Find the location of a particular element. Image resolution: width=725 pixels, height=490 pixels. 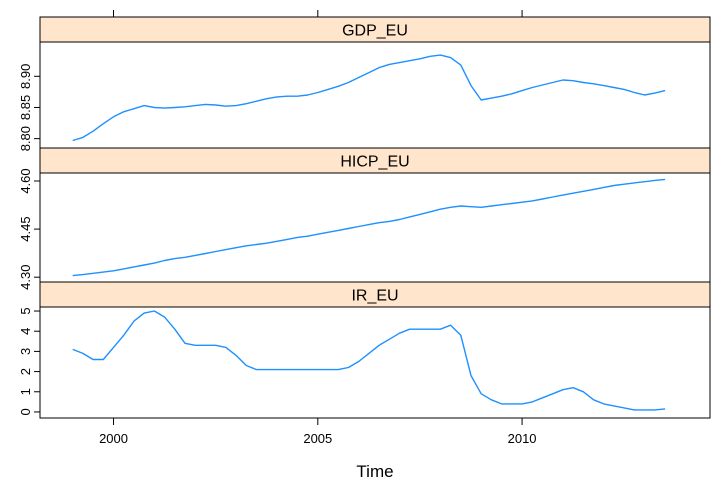

y-tick-label: 8.85 is located at coordinates (25, 107).